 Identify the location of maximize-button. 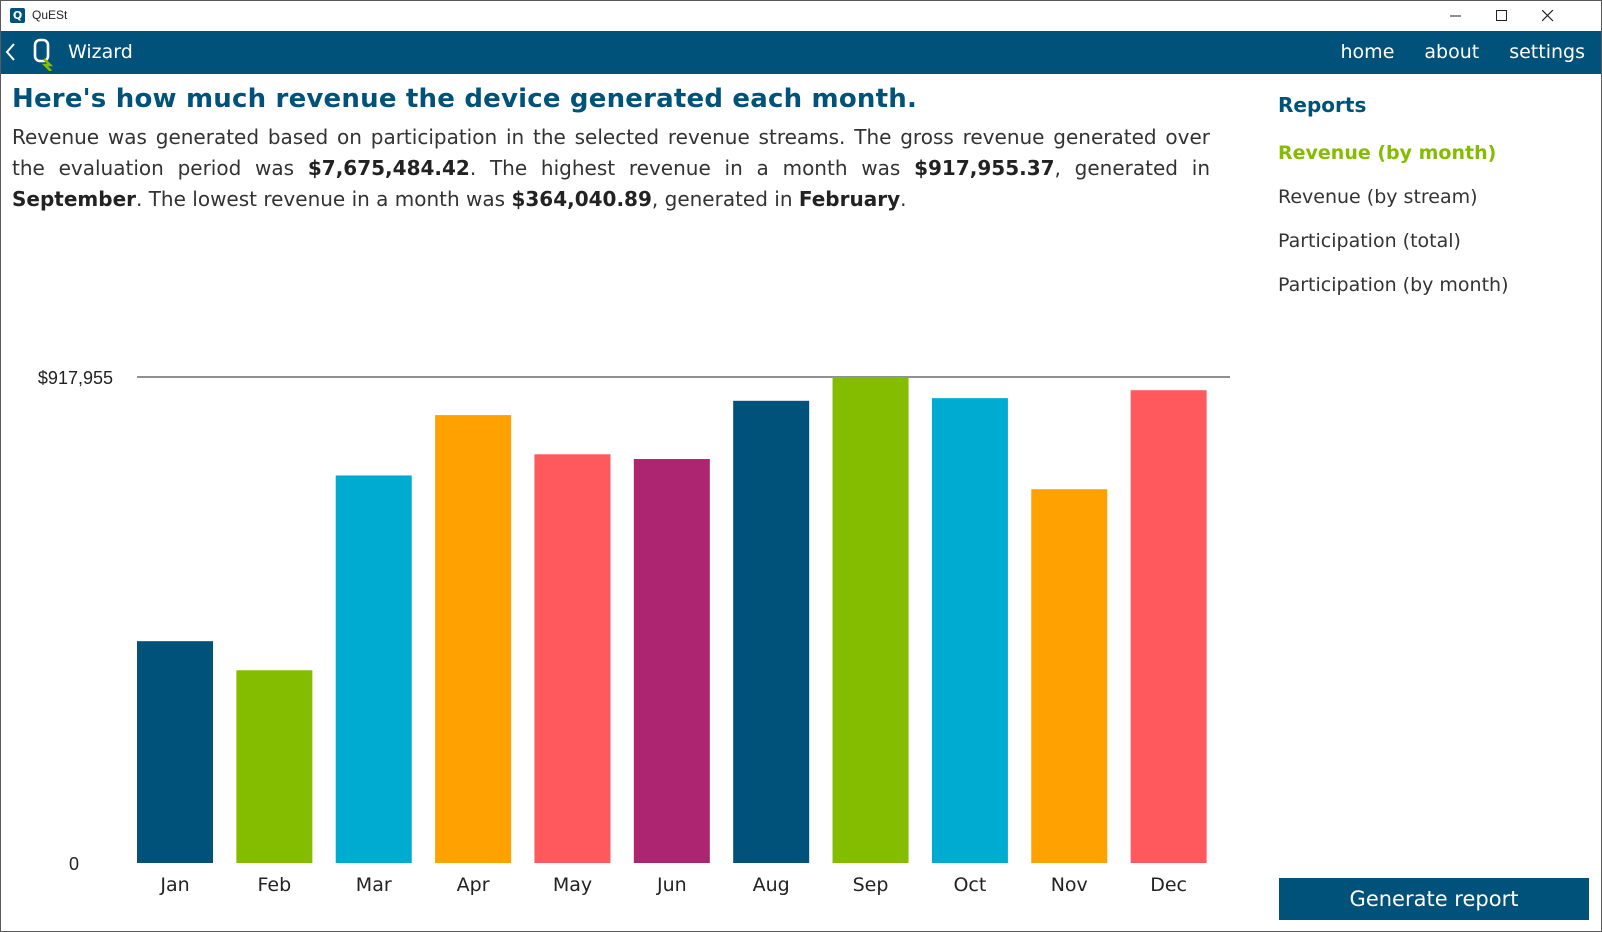
(1502, 16).